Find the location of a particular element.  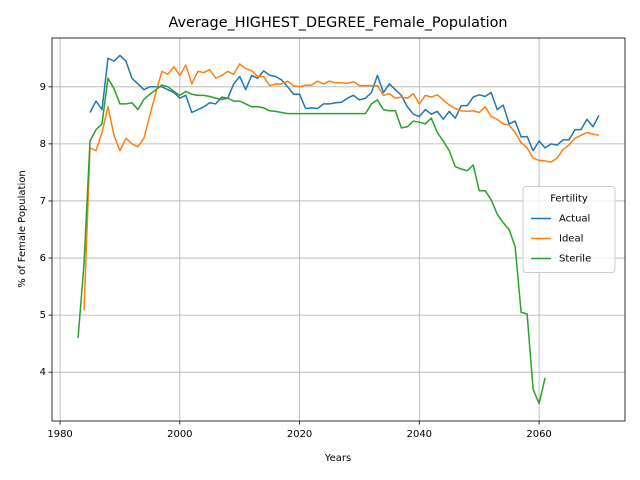

y-tick-label: 8 is located at coordinates (43, 144).